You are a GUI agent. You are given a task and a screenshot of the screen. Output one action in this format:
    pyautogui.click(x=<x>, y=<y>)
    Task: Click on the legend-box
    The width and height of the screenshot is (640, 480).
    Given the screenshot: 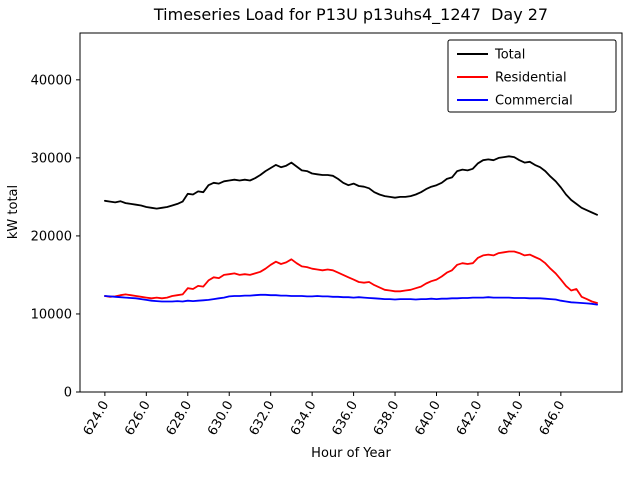 What is the action you would take?
    pyautogui.click(x=532, y=76)
    